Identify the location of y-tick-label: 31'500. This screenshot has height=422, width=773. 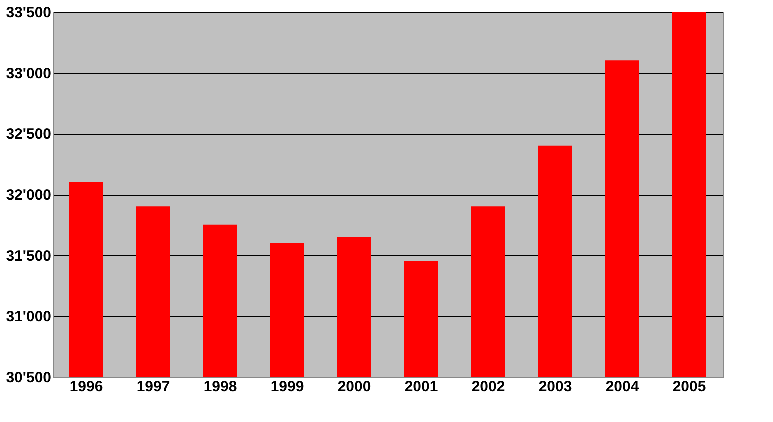
(29, 256).